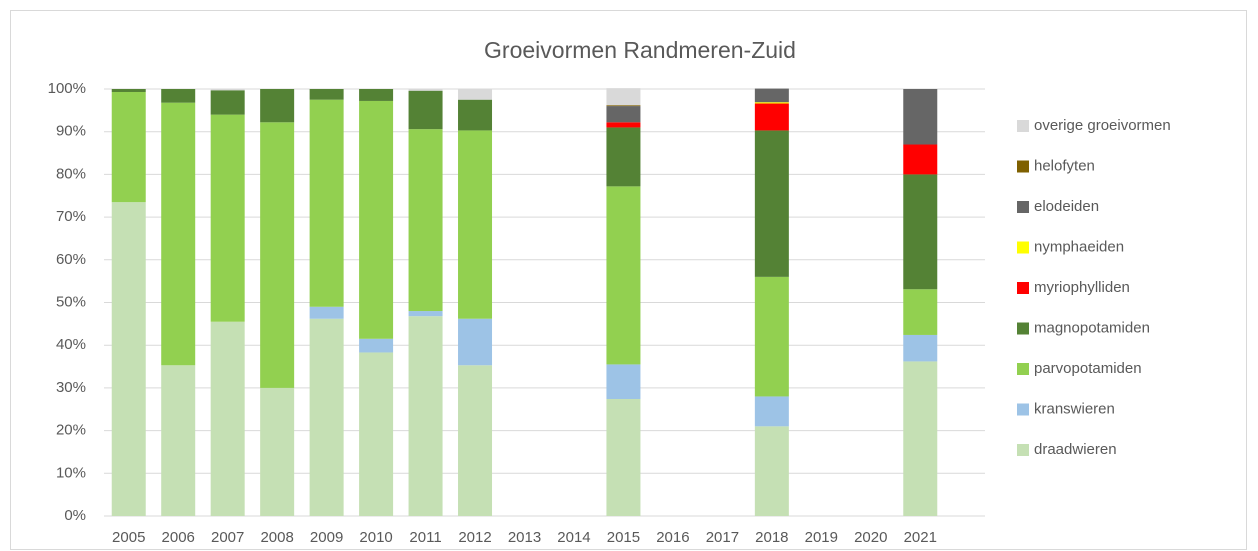  What do you see at coordinates (1082, 287) in the screenshot?
I see `legend-label: myriophylliden` at bounding box center [1082, 287].